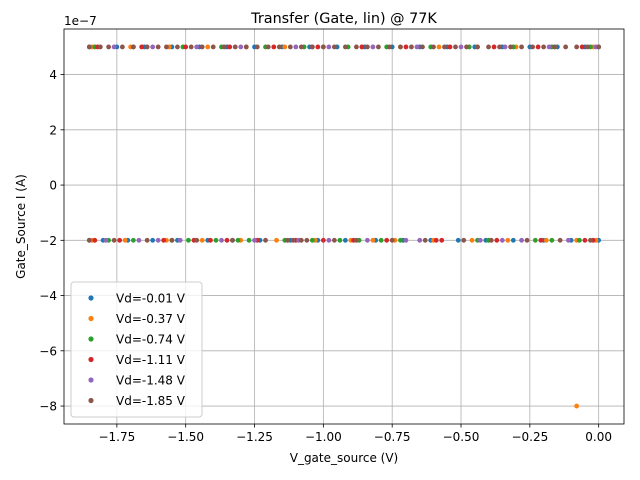  What do you see at coordinates (343, 19) in the screenshot?
I see `chart-title: Transfer (Gate, lin) @ 77K` at bounding box center [343, 19].